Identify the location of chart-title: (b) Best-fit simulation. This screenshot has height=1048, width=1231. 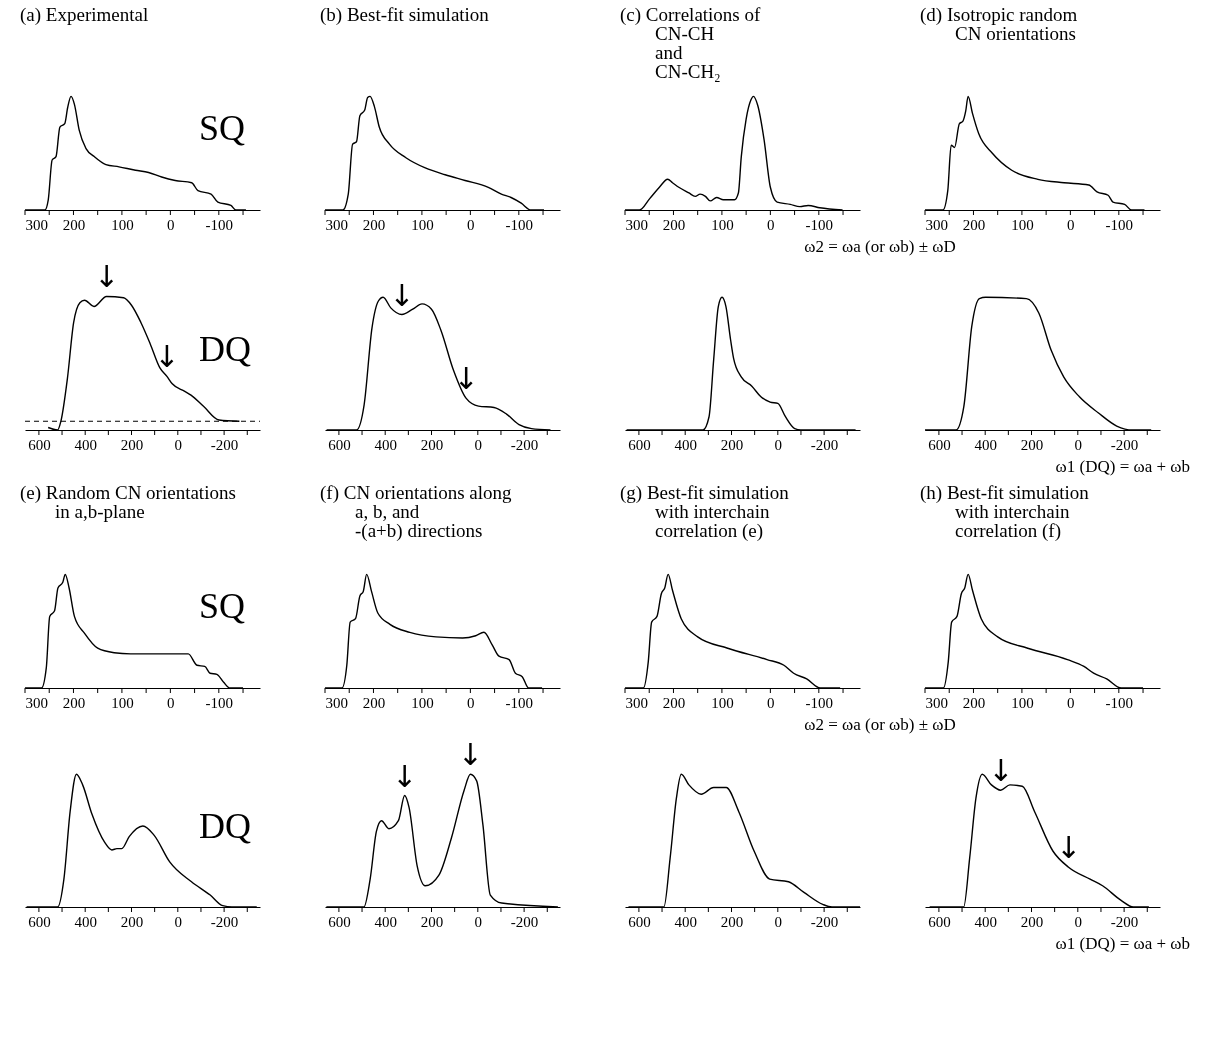
(405, 15).